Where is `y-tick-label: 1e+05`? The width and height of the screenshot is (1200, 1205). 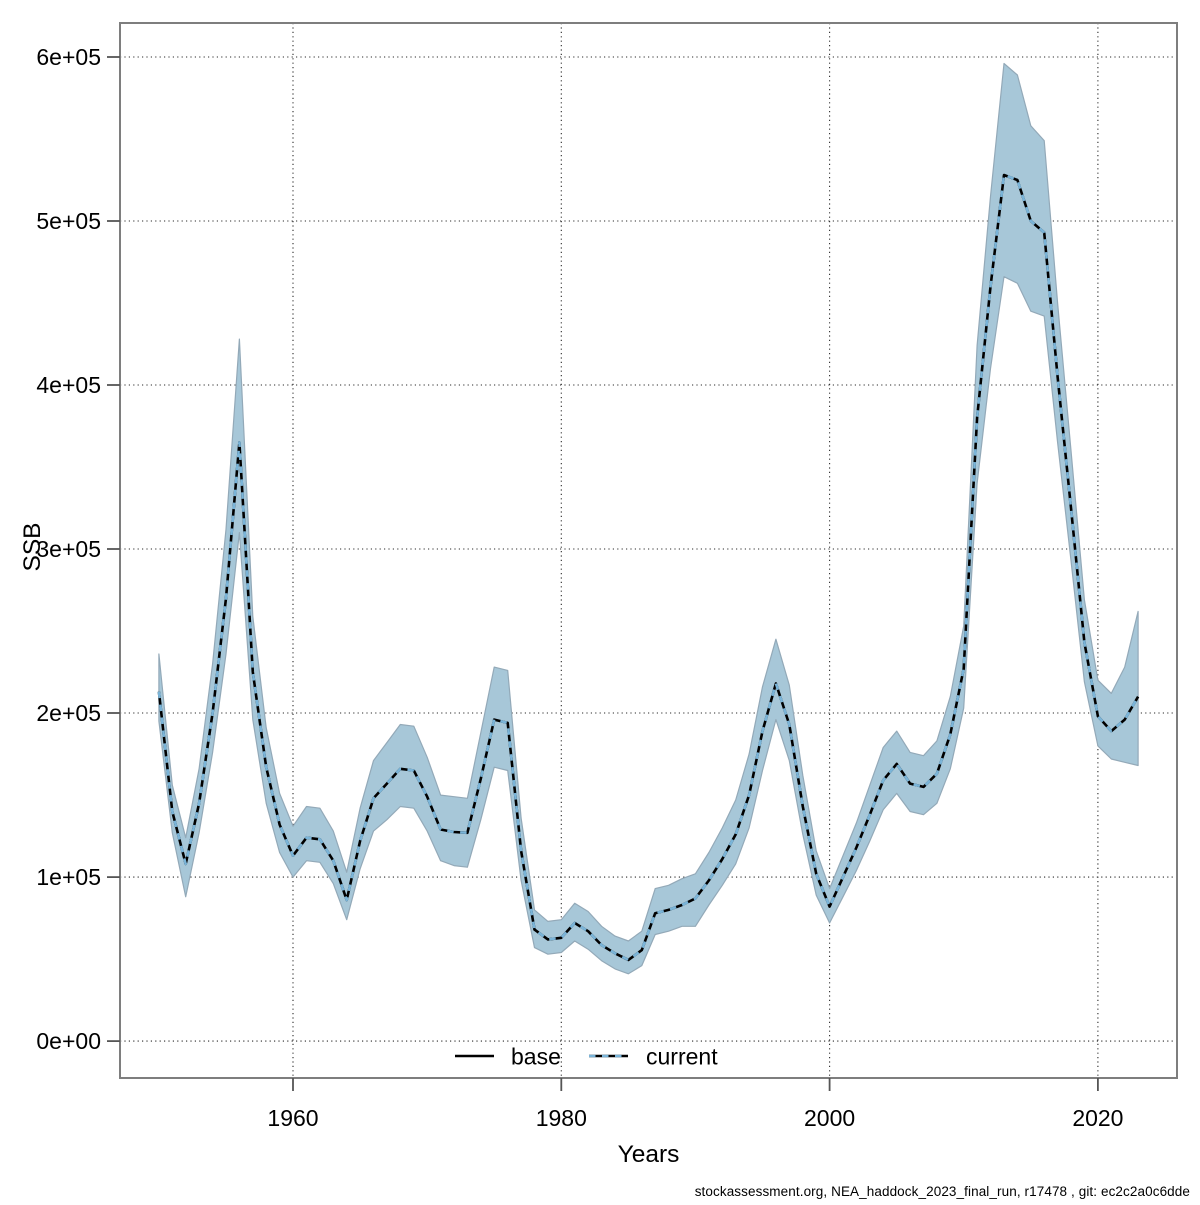
y-tick-label: 1e+05 is located at coordinates (68, 877).